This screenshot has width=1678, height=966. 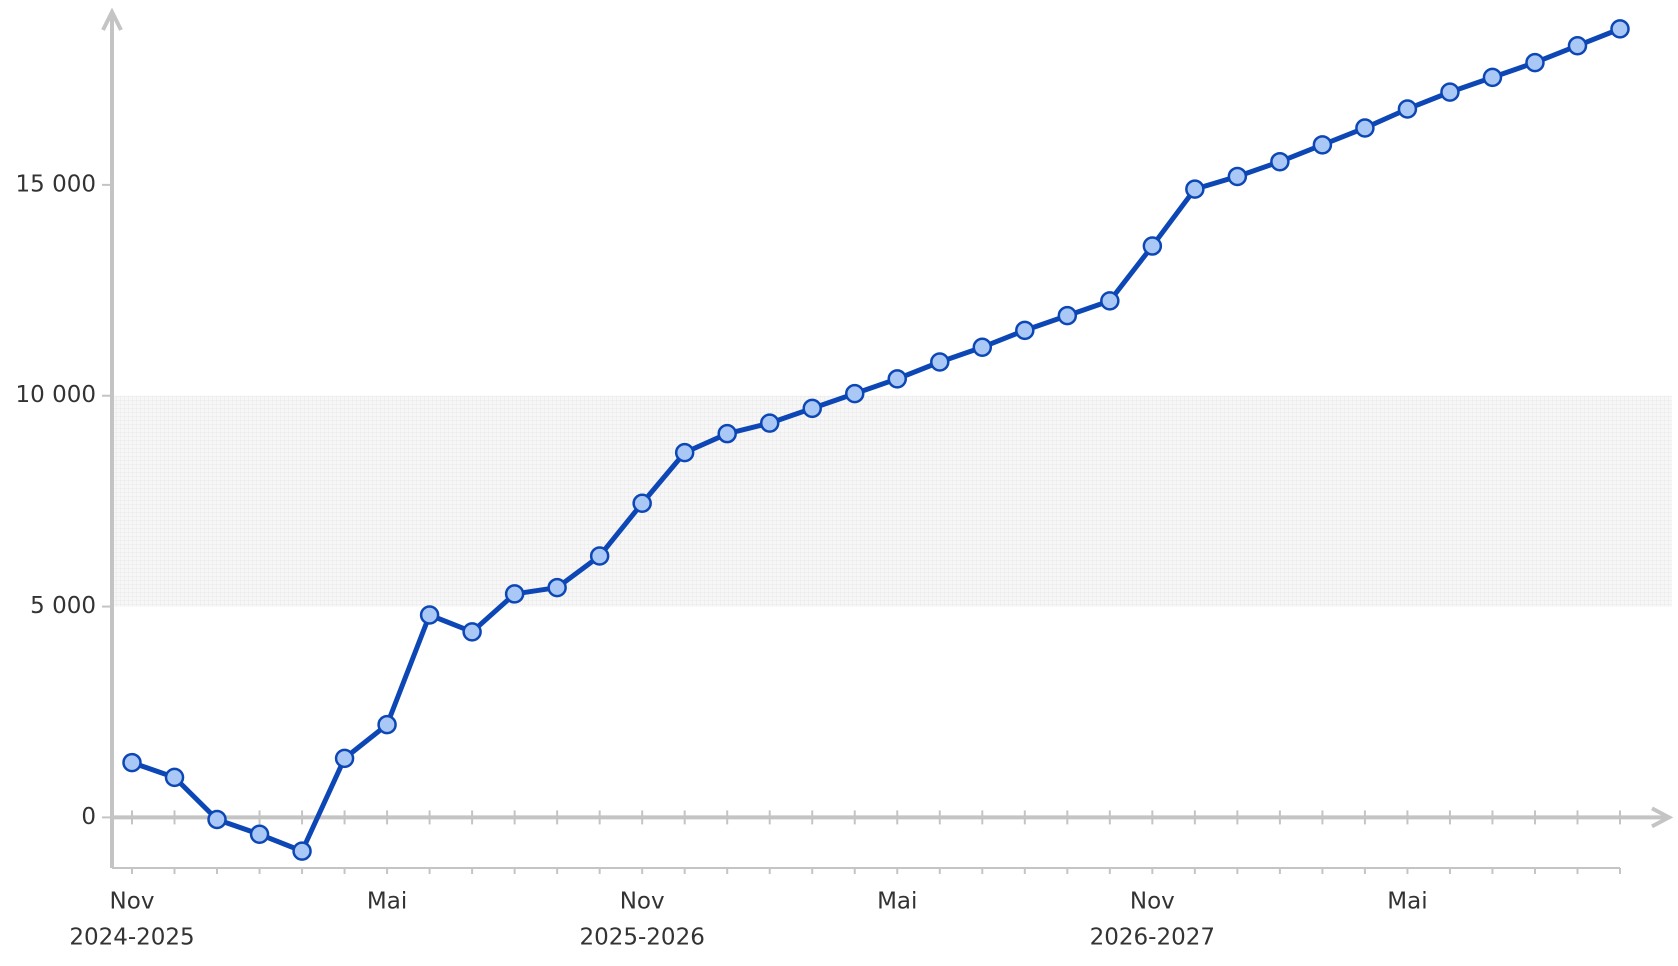 I want to click on y-axis-arrow, so click(x=112, y=19).